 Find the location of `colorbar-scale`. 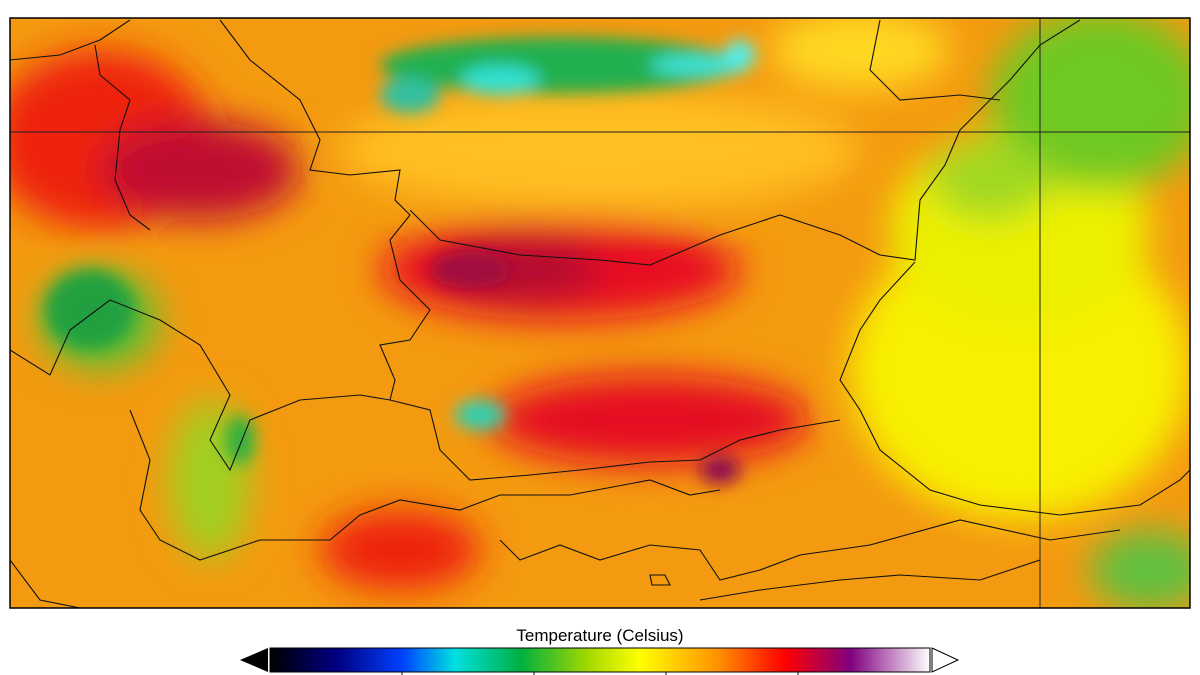

colorbar-scale is located at coordinates (600, 660).